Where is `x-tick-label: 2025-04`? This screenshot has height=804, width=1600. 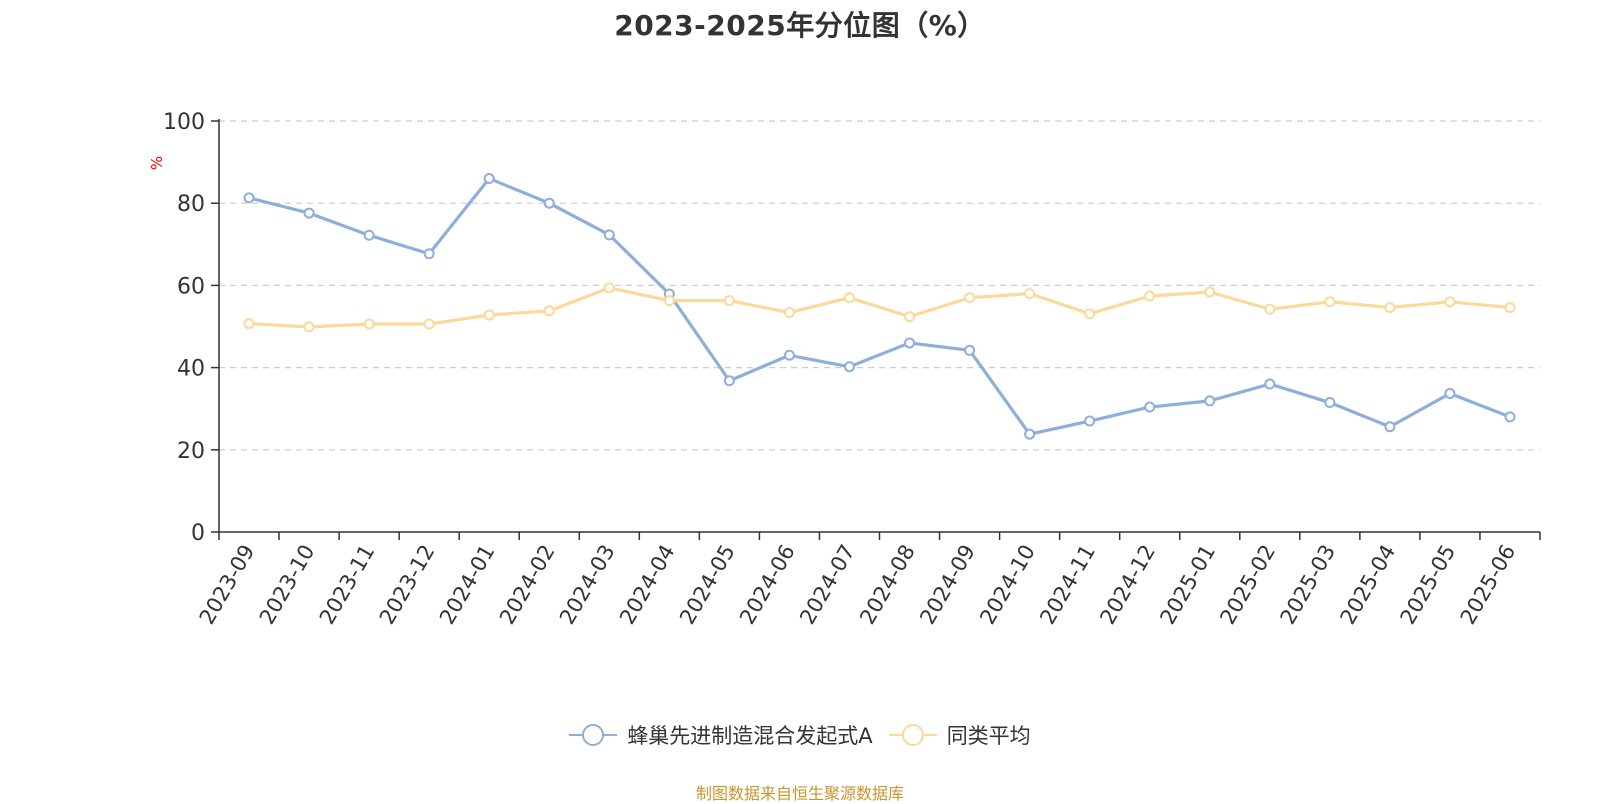 x-tick-label: 2025-04 is located at coordinates (1368, 585).